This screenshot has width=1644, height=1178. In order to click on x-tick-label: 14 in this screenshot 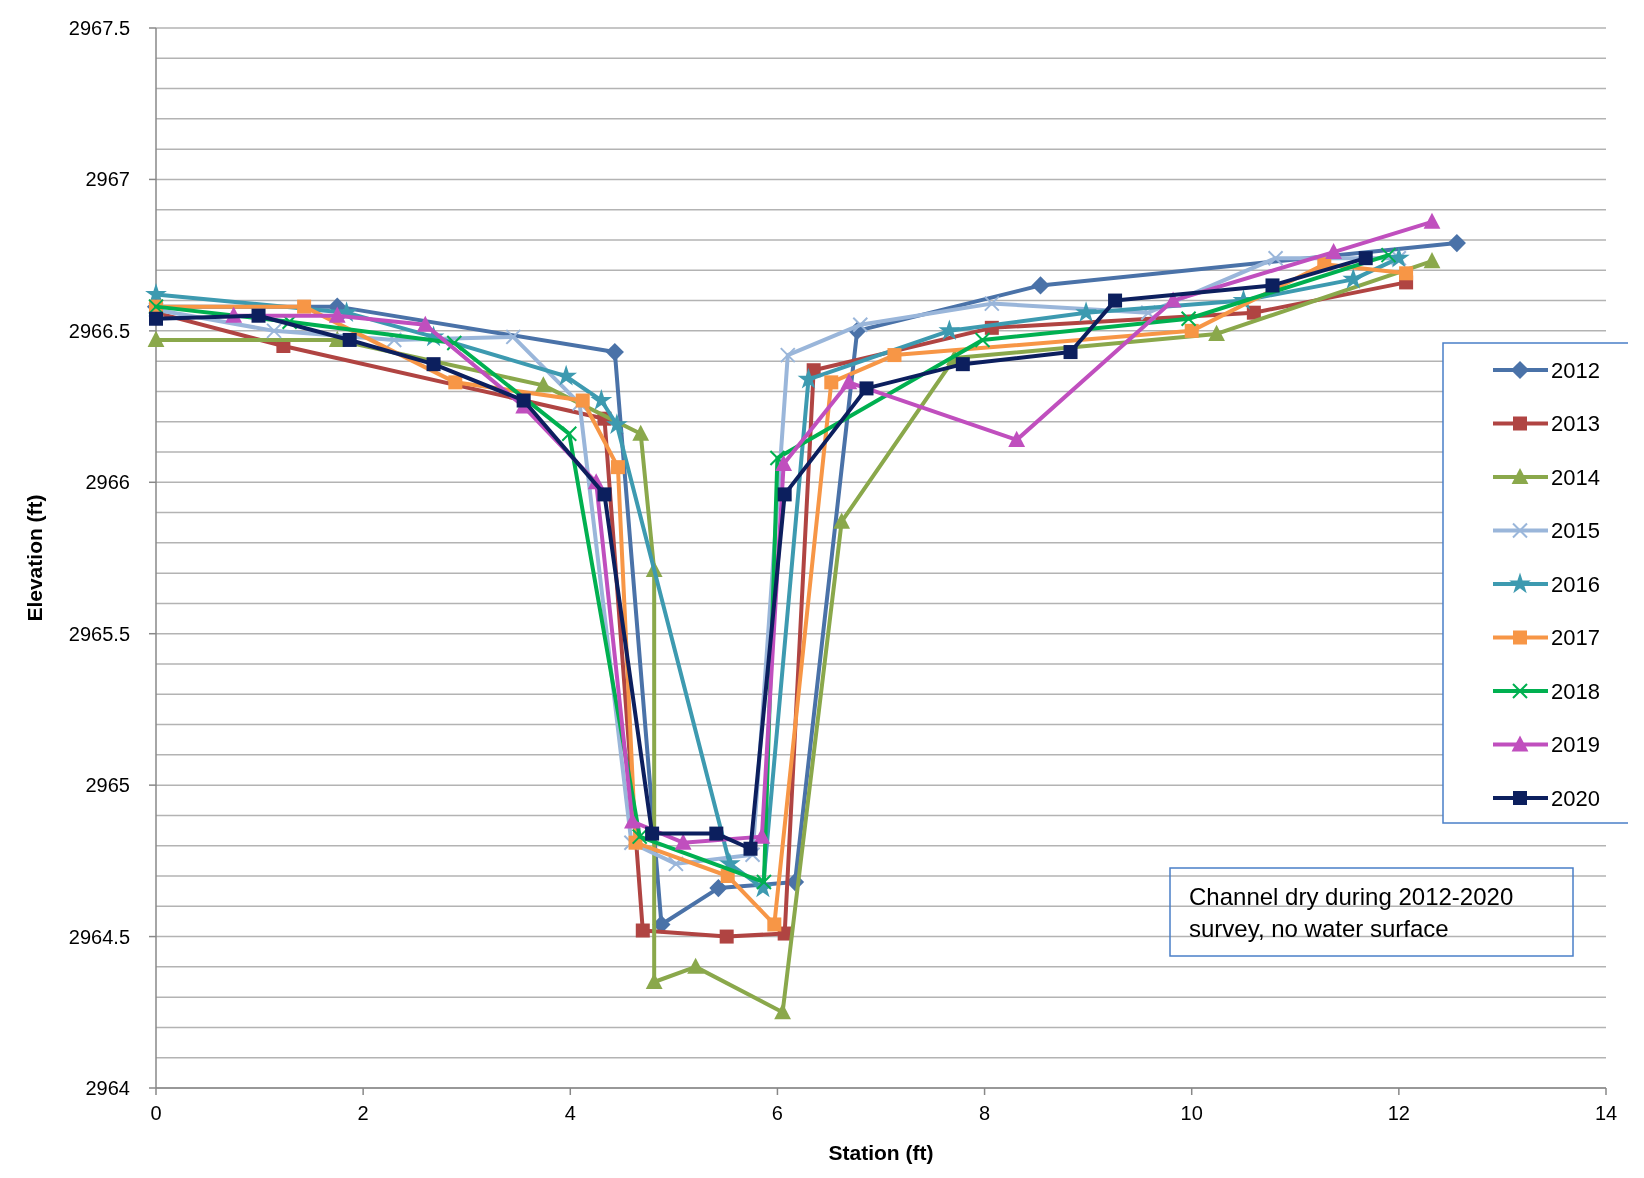, I will do `click(1606, 1113)`.